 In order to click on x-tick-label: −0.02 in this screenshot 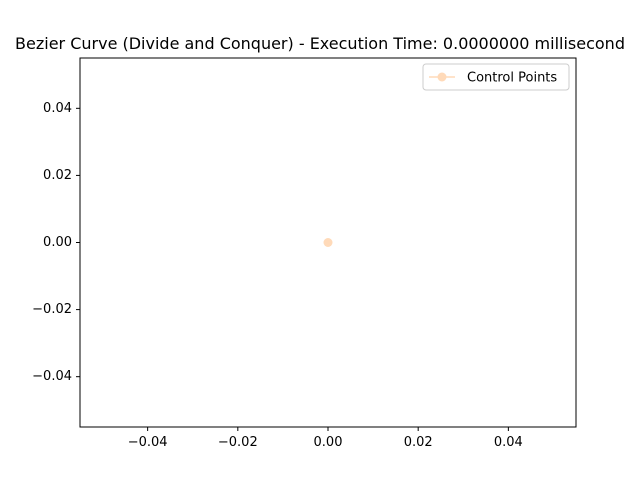, I will do `click(238, 442)`.